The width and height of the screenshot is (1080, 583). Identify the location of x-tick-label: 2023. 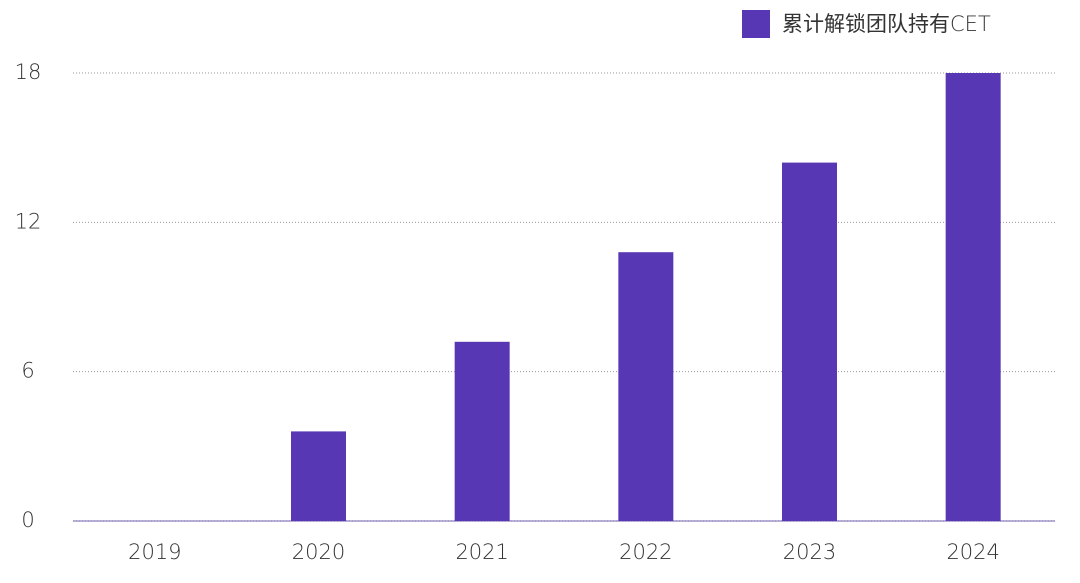
(809, 552).